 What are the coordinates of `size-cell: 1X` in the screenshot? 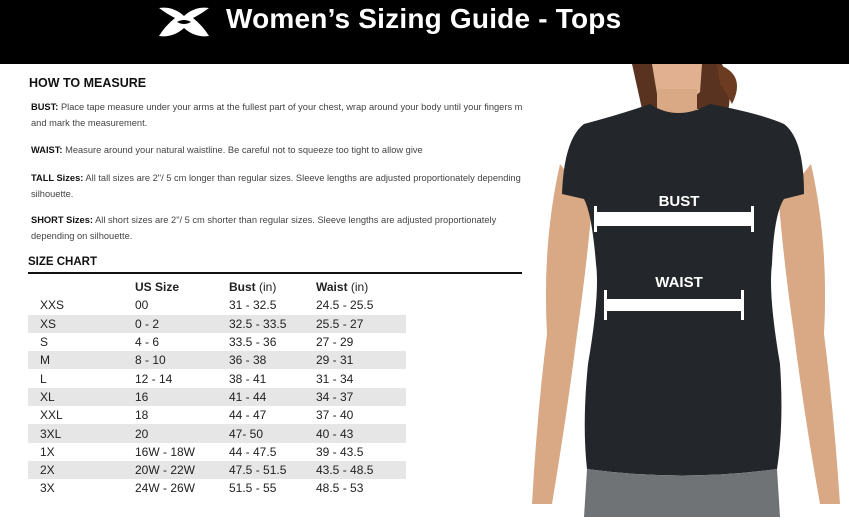 It's located at (47, 451).